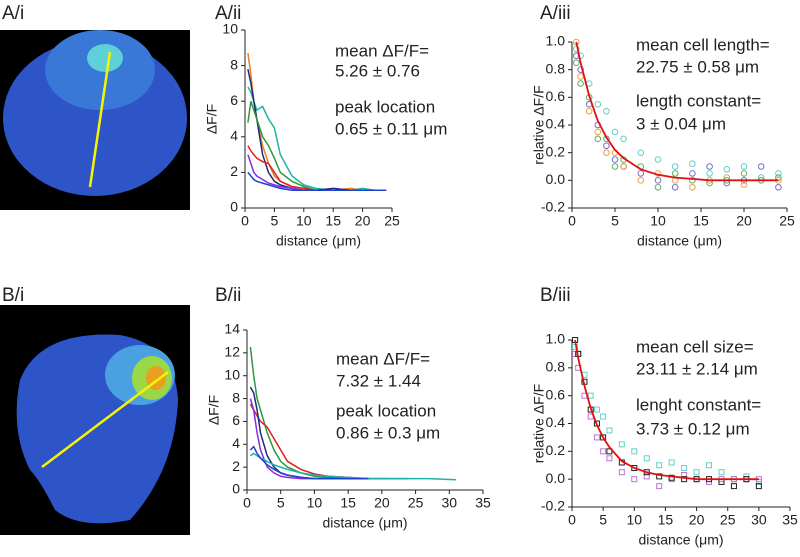 This screenshot has width=800, height=557. I want to click on panel-title: A/ii, so click(228, 13).